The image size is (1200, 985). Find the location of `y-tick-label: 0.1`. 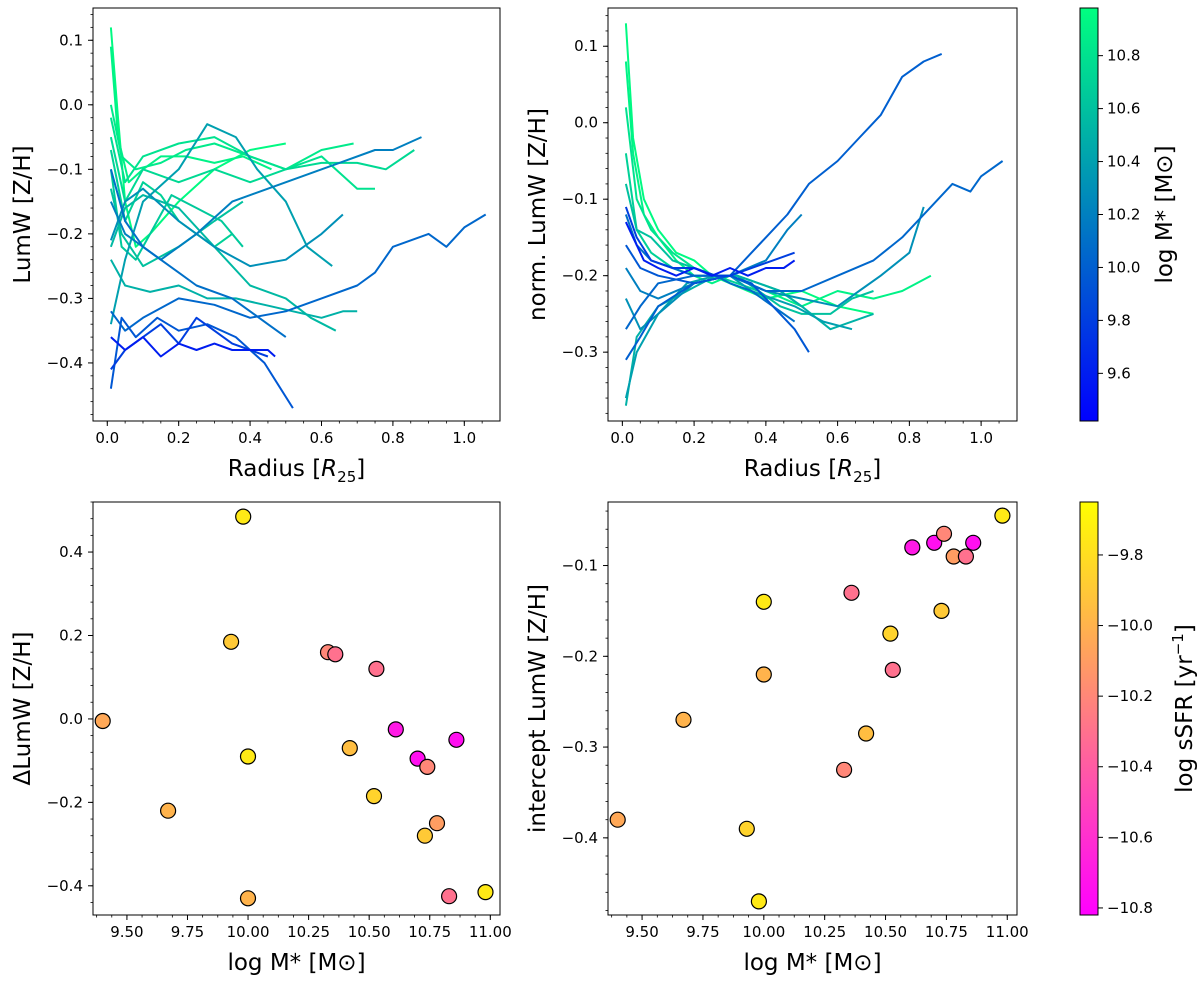

y-tick-label: 0.1 is located at coordinates (71, 40).